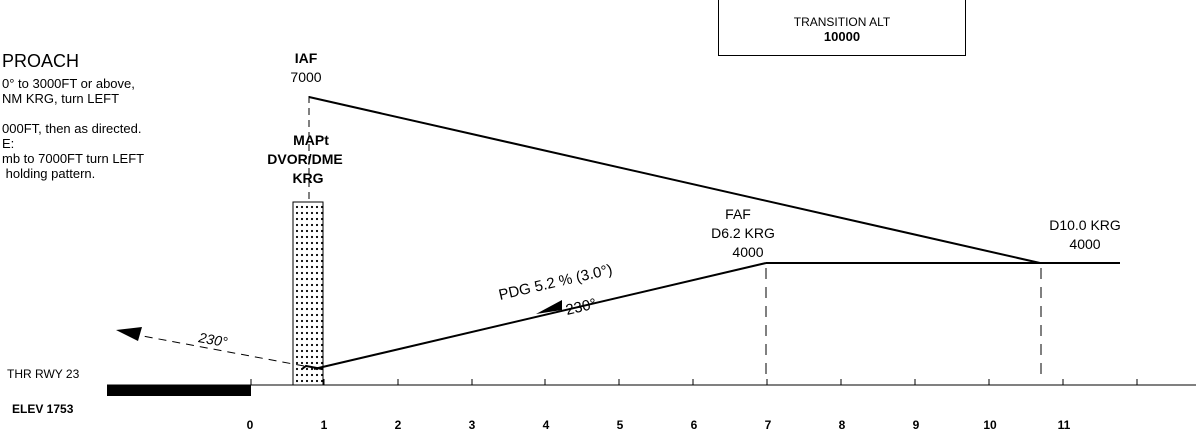  Describe the element at coordinates (620, 425) in the screenshot. I see `dist-label-5: 5` at that location.